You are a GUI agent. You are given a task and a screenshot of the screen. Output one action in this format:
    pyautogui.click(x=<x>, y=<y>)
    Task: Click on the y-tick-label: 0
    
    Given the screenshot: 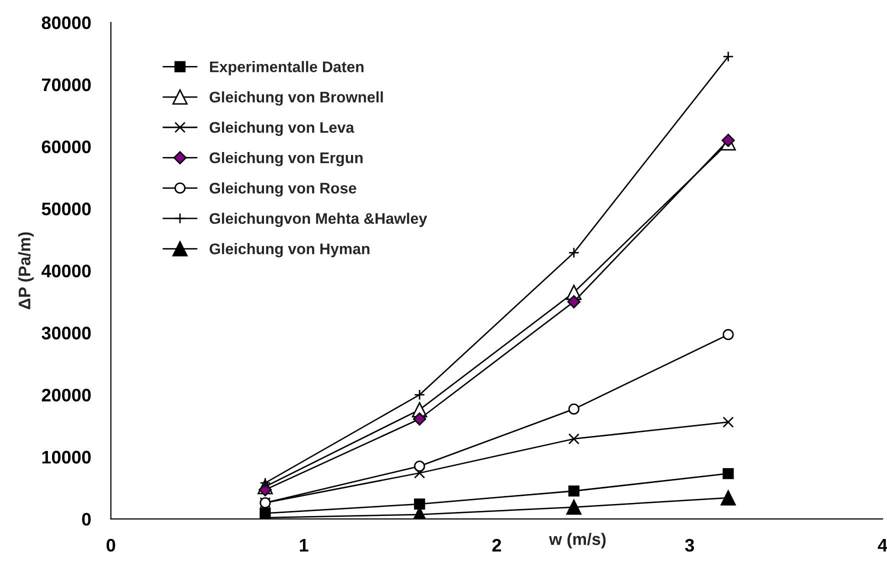 What is the action you would take?
    pyautogui.click(x=86, y=519)
    